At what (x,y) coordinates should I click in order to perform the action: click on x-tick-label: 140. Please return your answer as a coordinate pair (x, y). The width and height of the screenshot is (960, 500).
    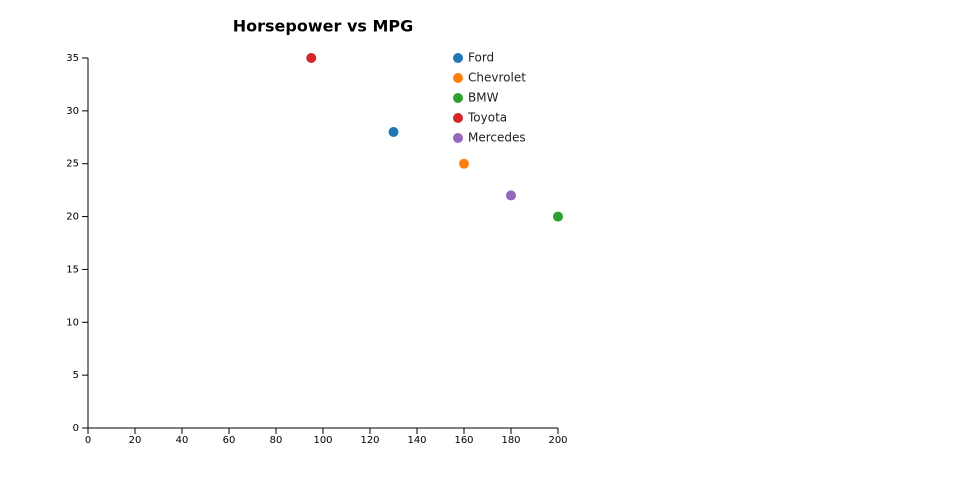
    Looking at the image, I should click on (416, 440).